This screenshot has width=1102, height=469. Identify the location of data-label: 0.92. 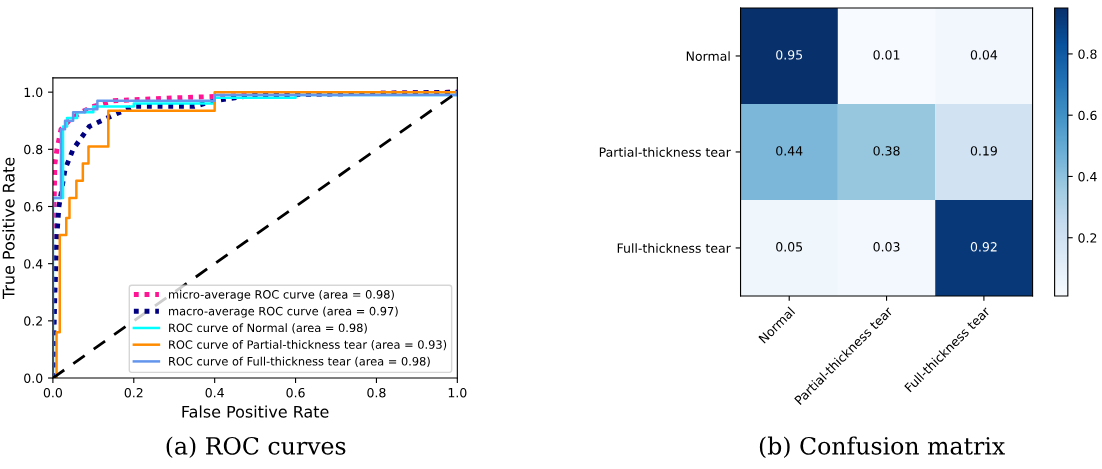
(983, 247).